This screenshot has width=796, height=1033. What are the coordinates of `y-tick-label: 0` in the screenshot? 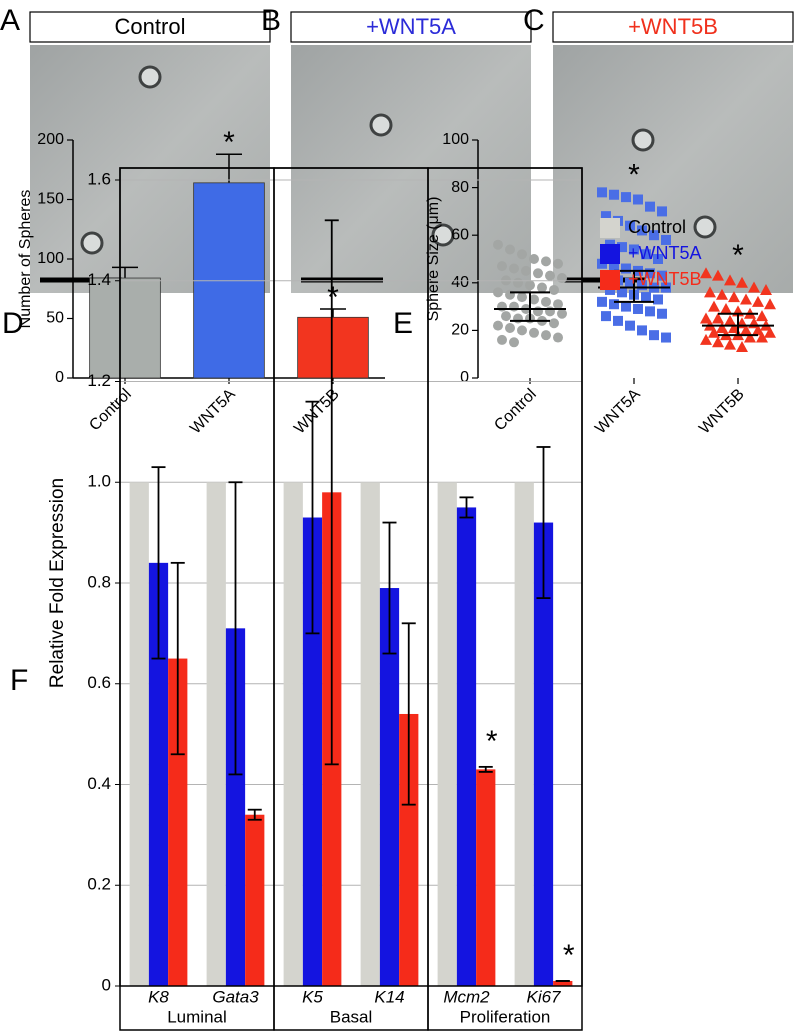 It's located at (59, 377).